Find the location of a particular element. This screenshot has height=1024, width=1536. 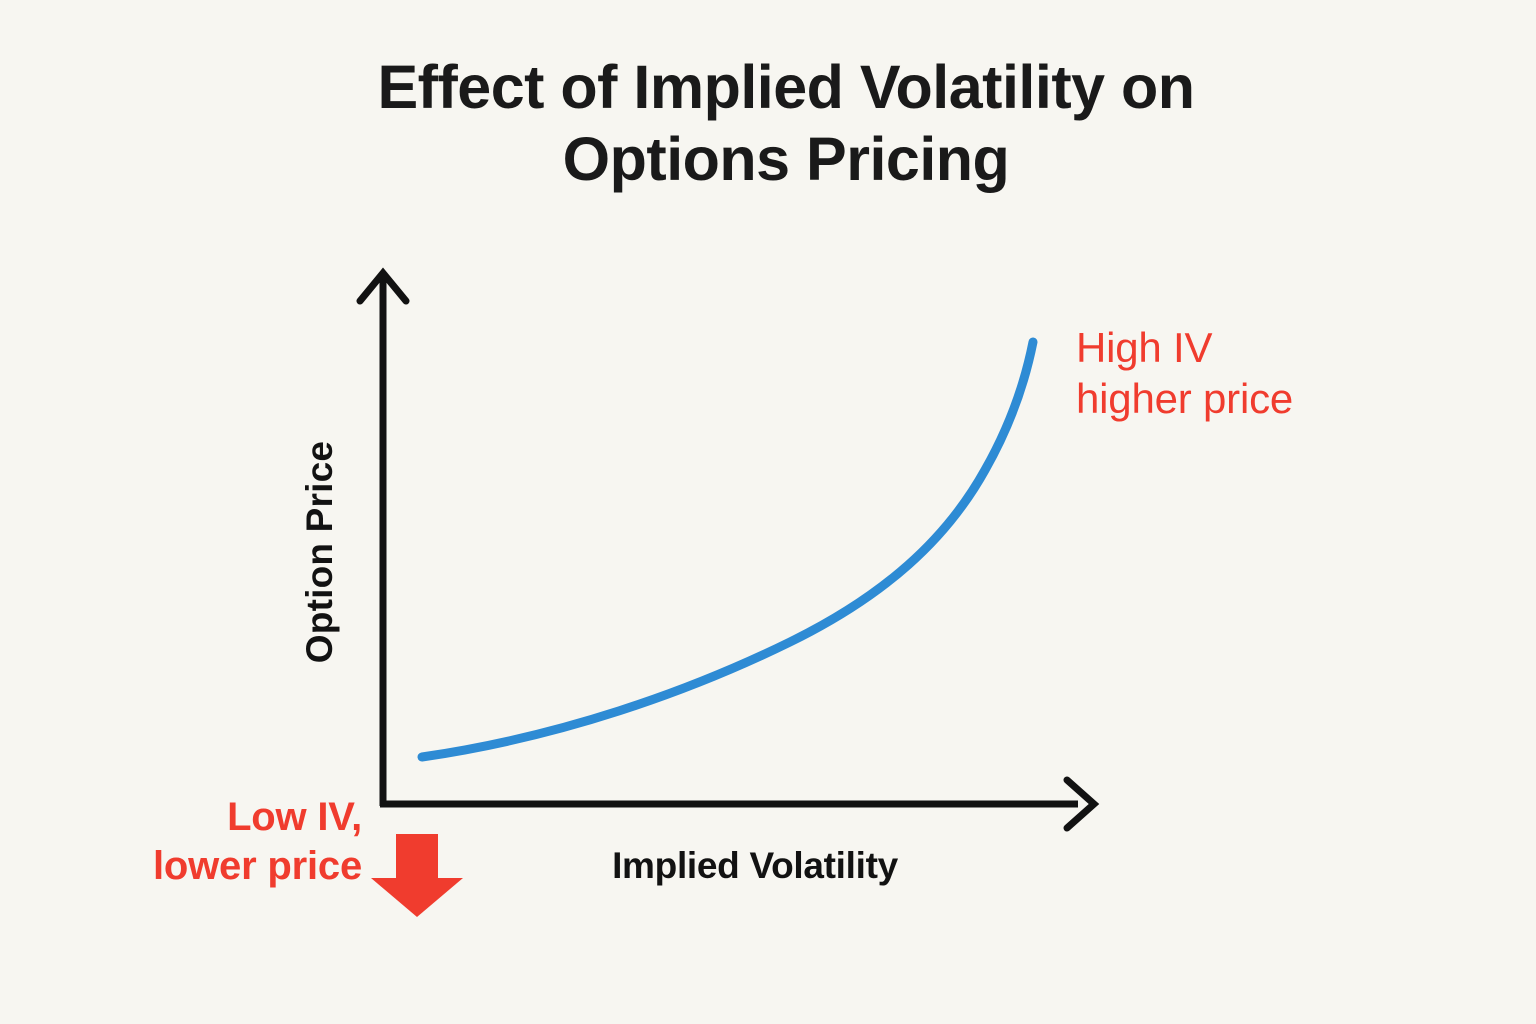

y-axis-arrowhead-icon is located at coordinates (383, 286).